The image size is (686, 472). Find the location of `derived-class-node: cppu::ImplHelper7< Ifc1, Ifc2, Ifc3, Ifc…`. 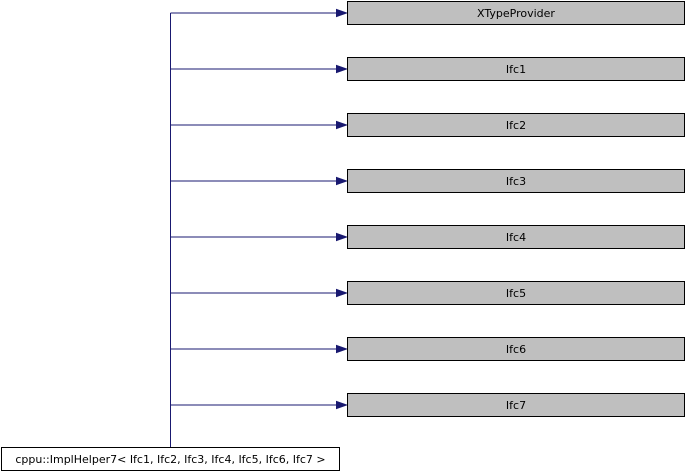

derived-class-node: cppu::ImplHelper7< Ifc1, Ifc2, Ifc3, Ifc… is located at coordinates (170, 459).